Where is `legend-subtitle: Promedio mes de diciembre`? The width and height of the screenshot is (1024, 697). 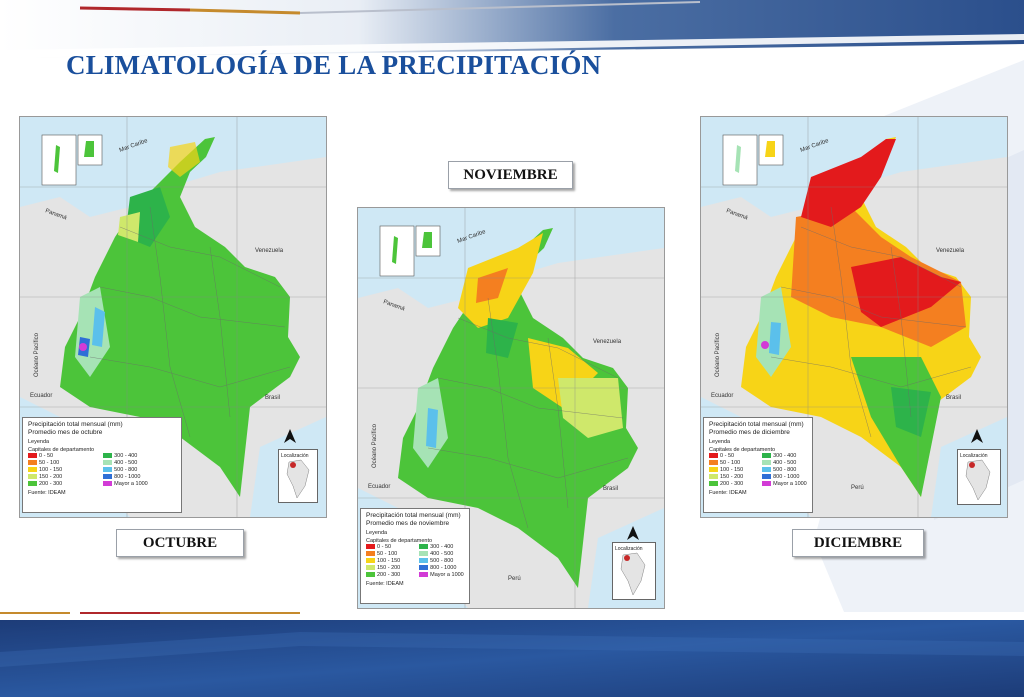
legend-subtitle: Promedio mes de diciembre is located at coordinates (749, 432).